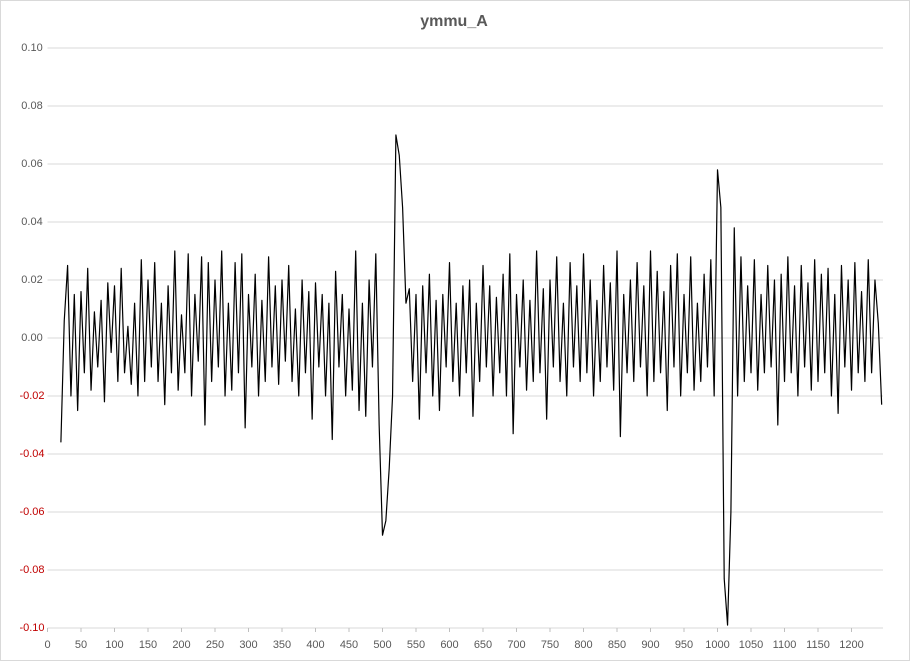 The height and width of the screenshot is (661, 910). What do you see at coordinates (215, 645) in the screenshot?
I see `x-tick-label: 250` at bounding box center [215, 645].